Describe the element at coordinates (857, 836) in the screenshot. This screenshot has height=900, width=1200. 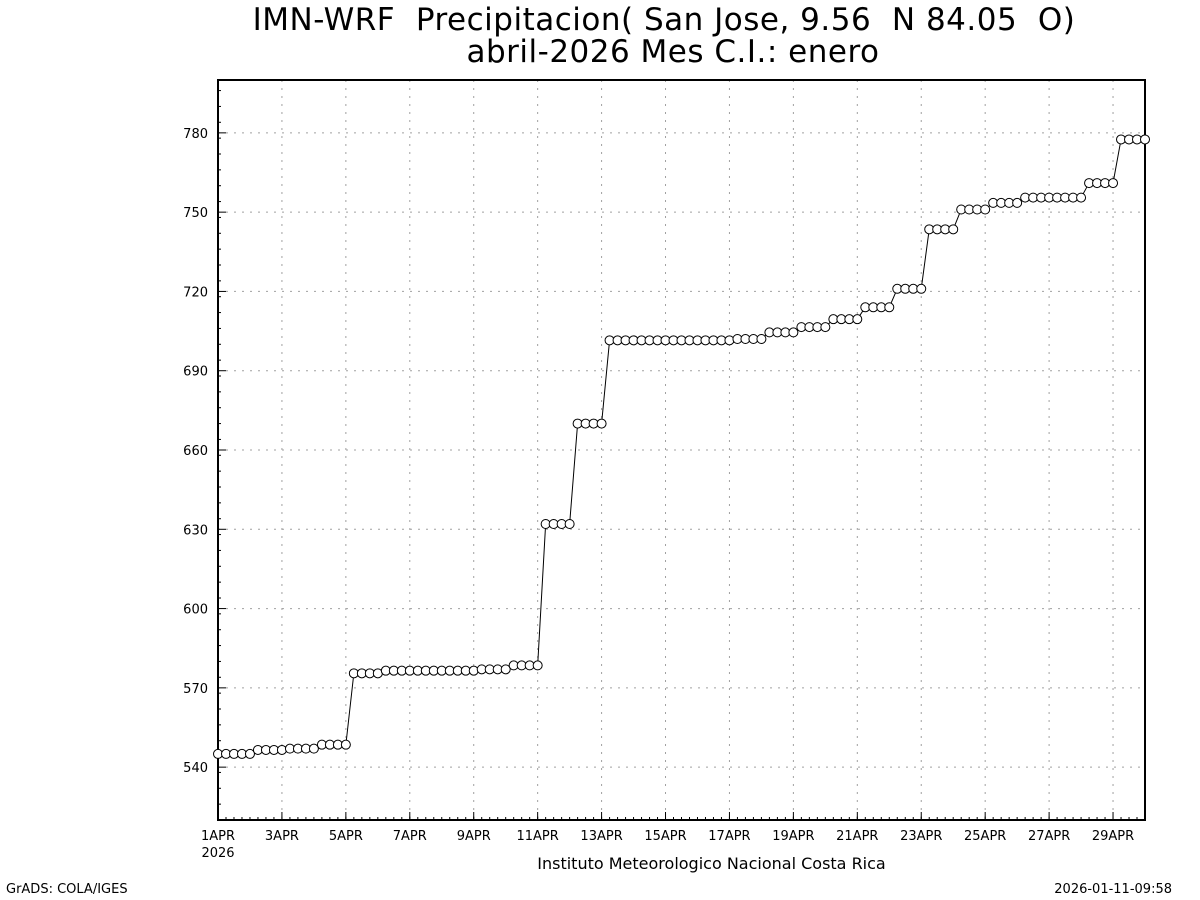
I see `x-tick-label: 21APR` at that location.